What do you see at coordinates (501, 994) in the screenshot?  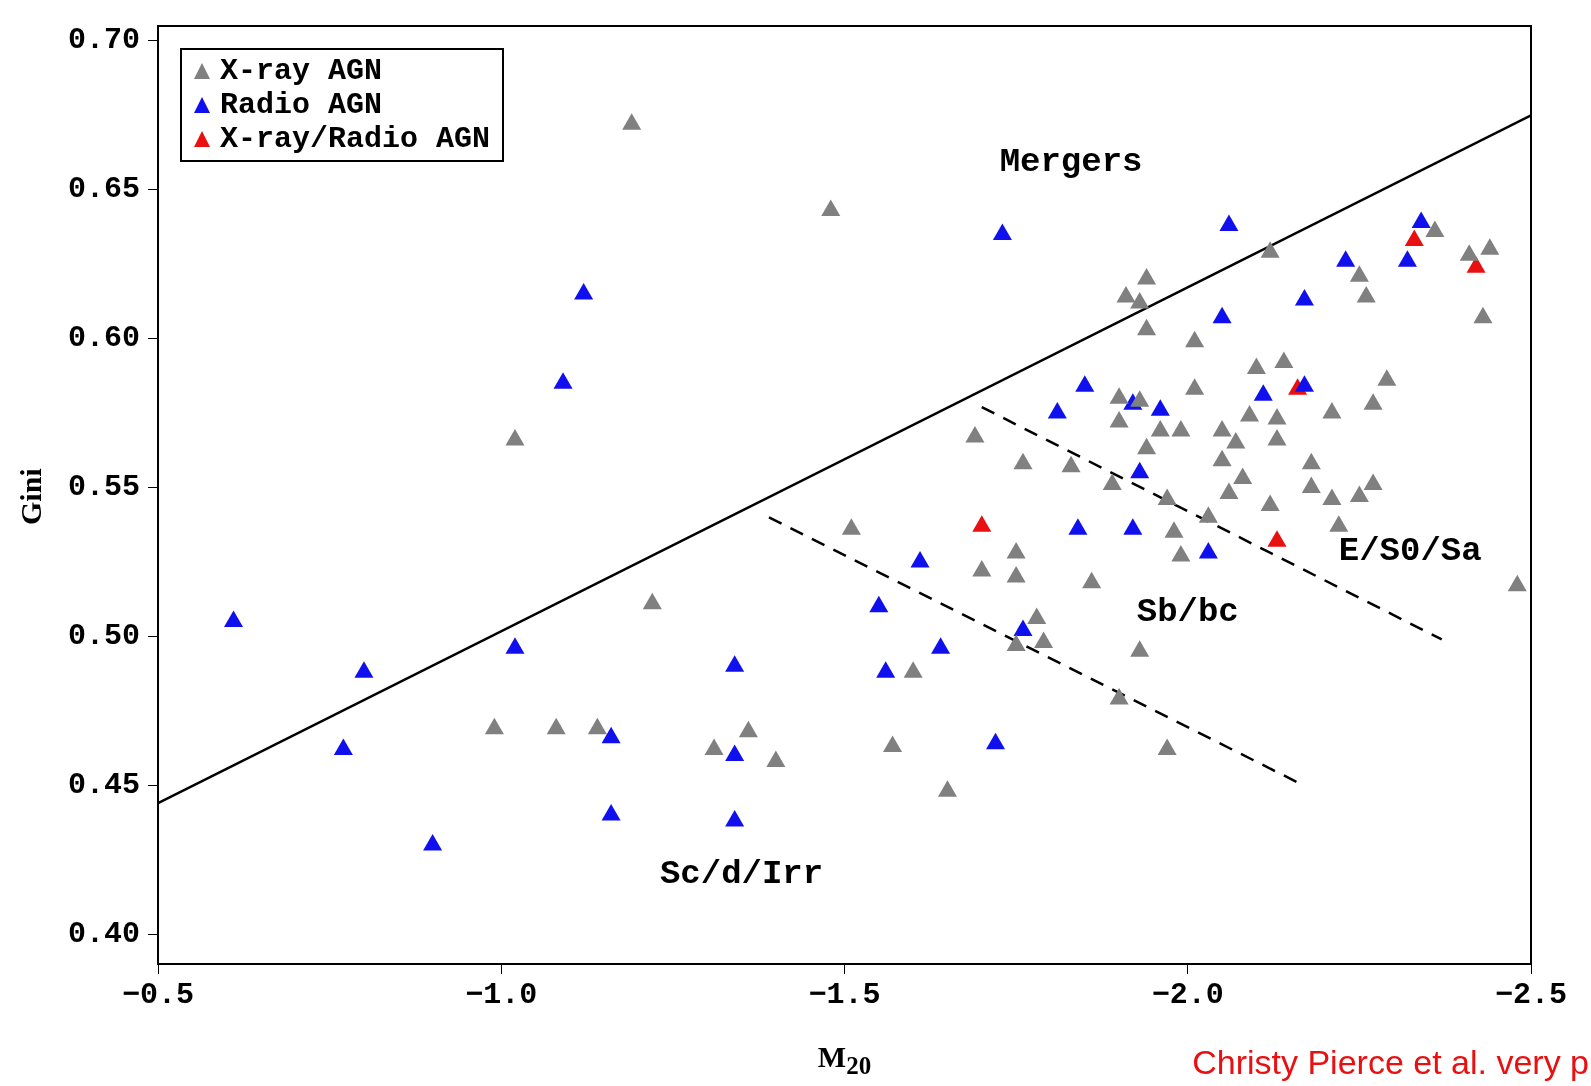 I see `x-tick-label: −1.0` at bounding box center [501, 994].